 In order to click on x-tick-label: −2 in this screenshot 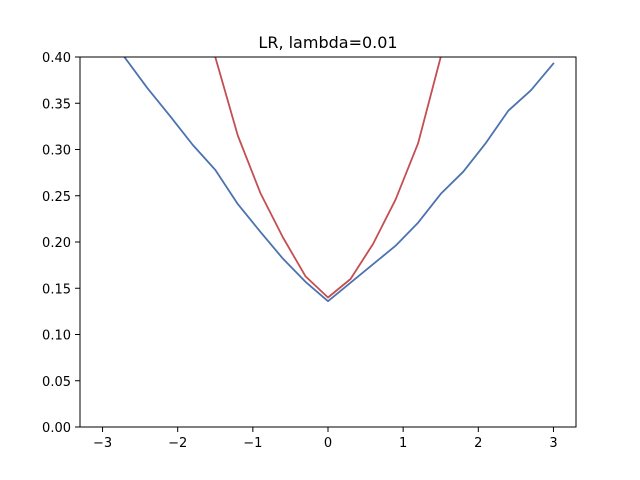, I will do `click(177, 443)`.